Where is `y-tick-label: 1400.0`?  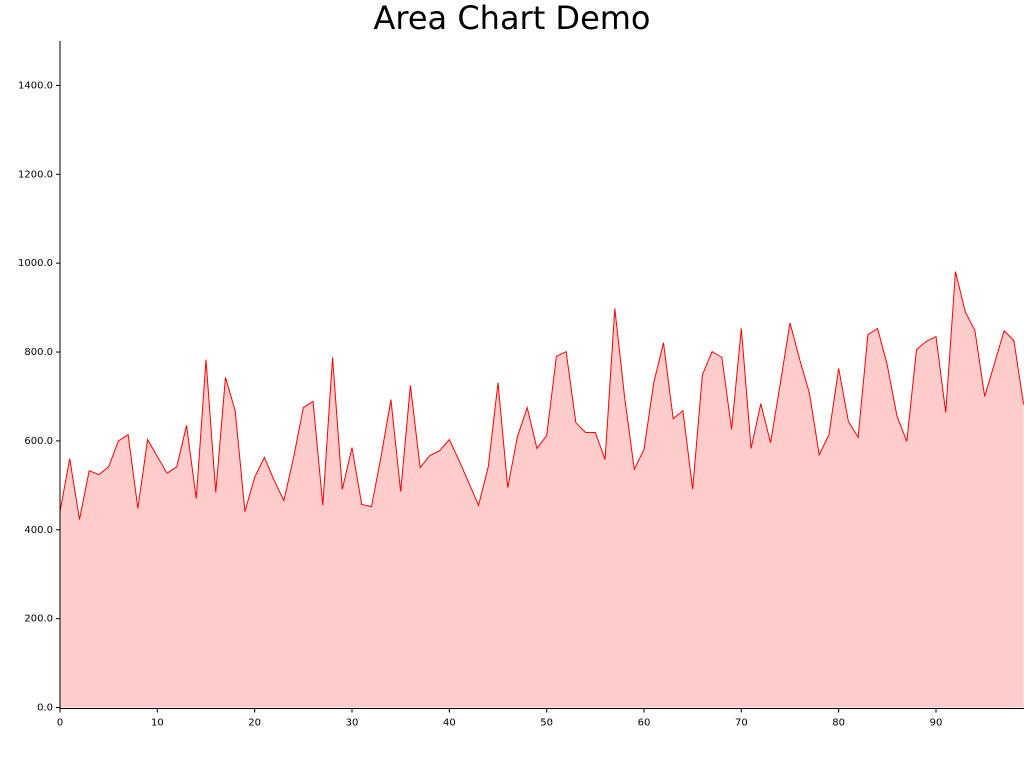 y-tick-label: 1400.0 is located at coordinates (35, 85).